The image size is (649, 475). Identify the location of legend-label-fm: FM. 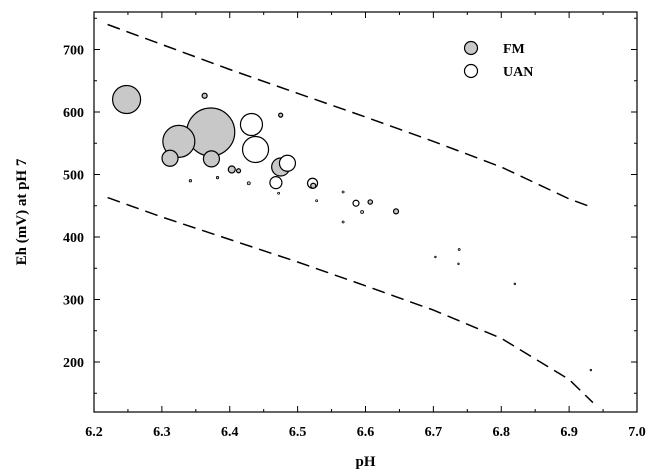
(514, 49).